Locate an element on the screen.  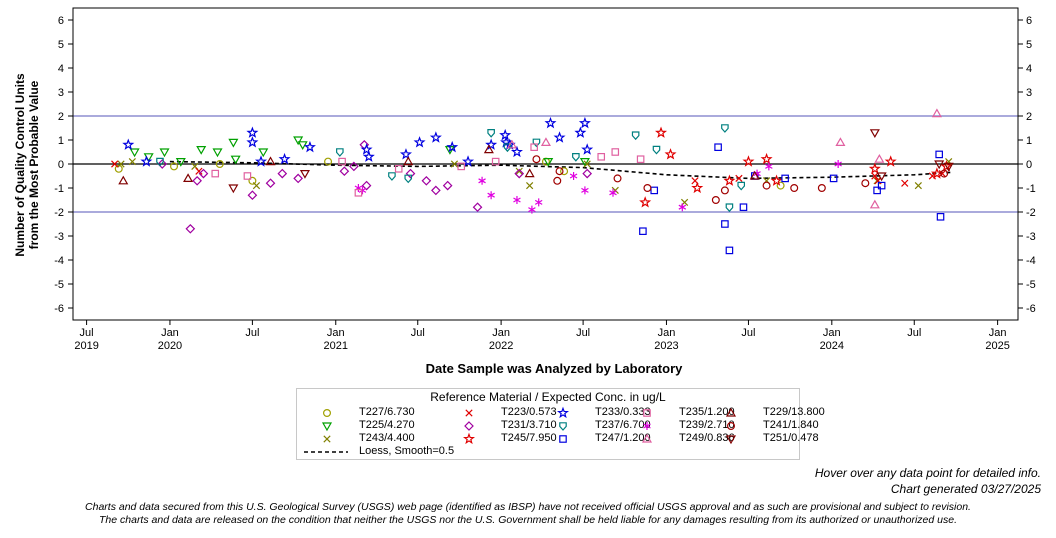
legend-label: T237/6.700 is located at coordinates (623, 425).